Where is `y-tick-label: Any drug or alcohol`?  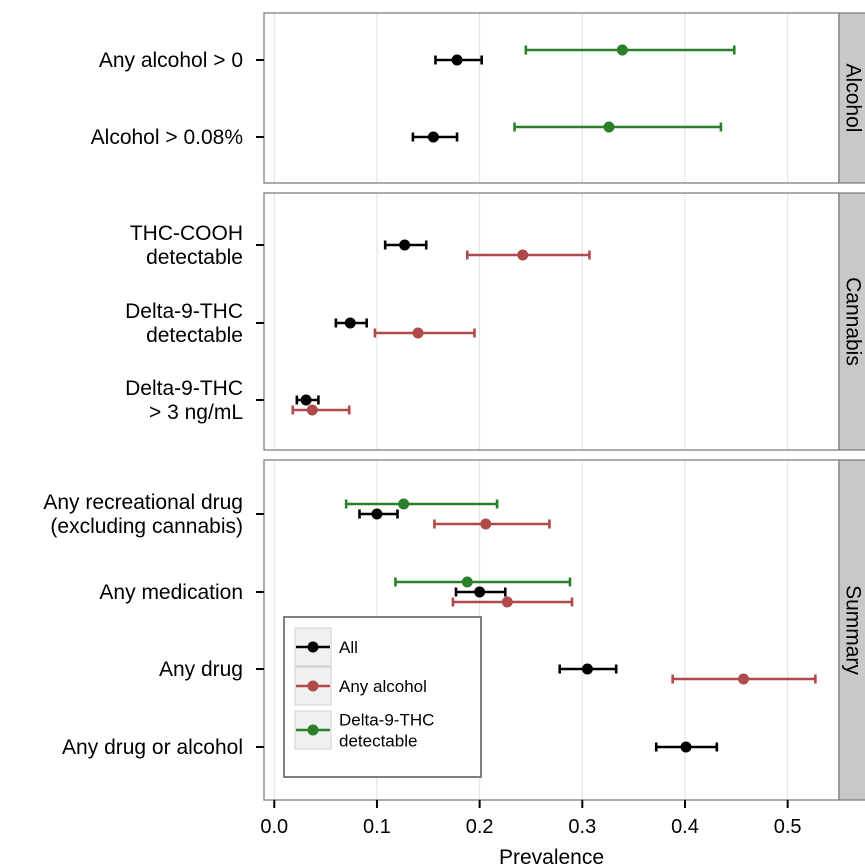
y-tick-label: Any drug or alcohol is located at coordinates (152, 747).